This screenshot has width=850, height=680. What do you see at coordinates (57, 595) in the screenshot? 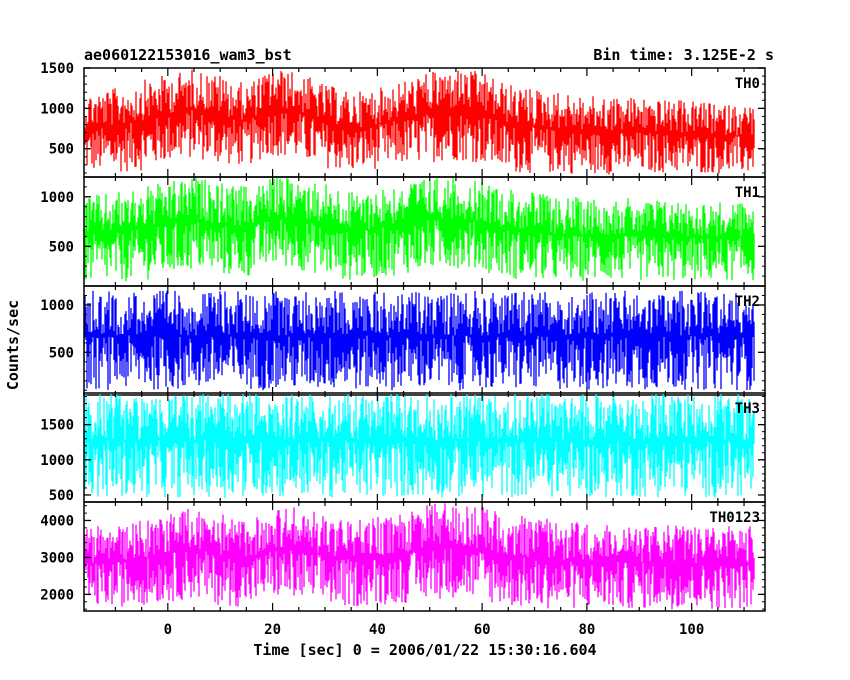
I see `y-tick-label: 2000` at bounding box center [57, 595].